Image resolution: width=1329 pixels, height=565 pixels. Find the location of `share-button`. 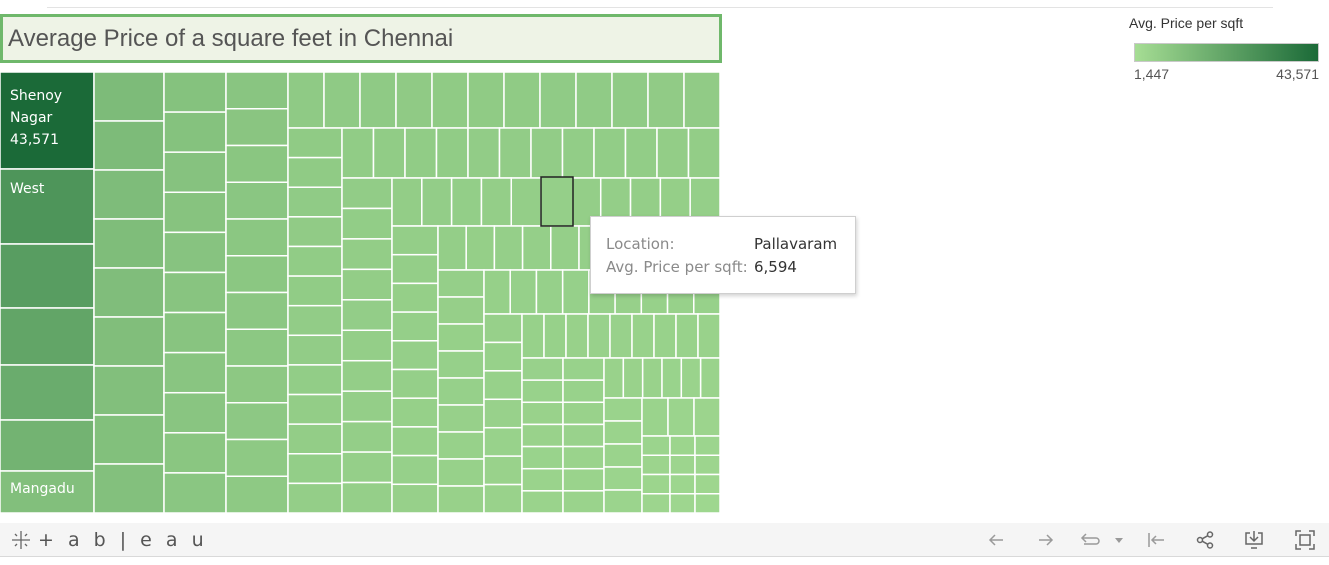

share-button is located at coordinates (1205, 540).